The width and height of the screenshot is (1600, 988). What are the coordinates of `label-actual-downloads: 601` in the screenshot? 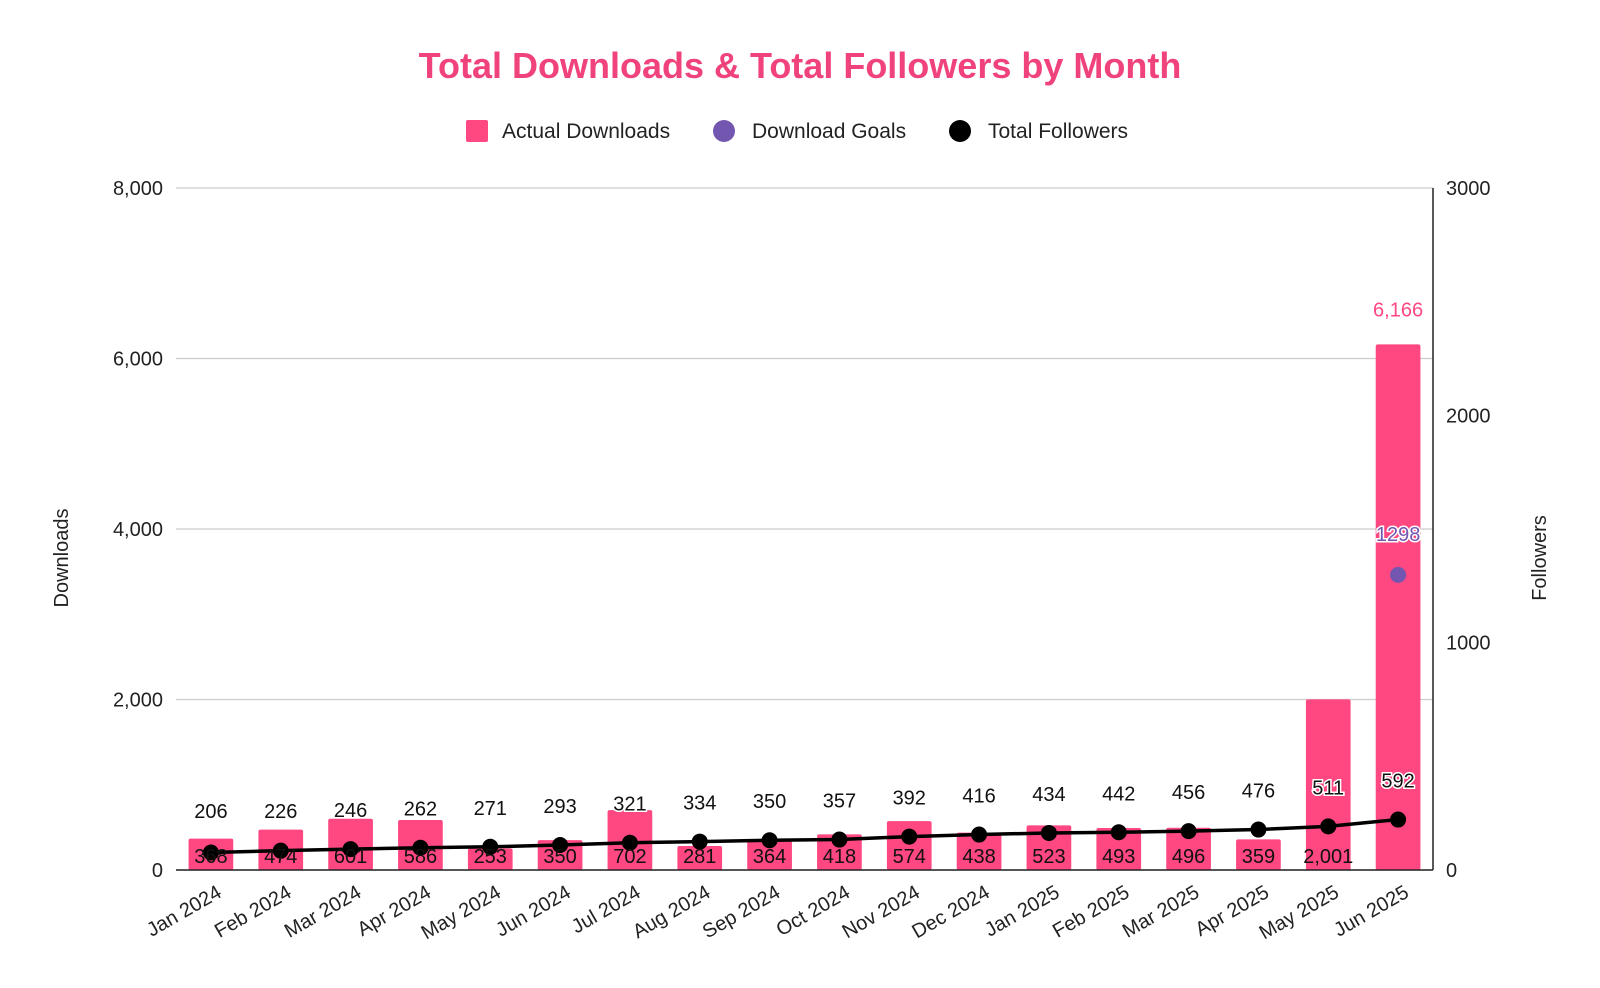 It's located at (350, 857).